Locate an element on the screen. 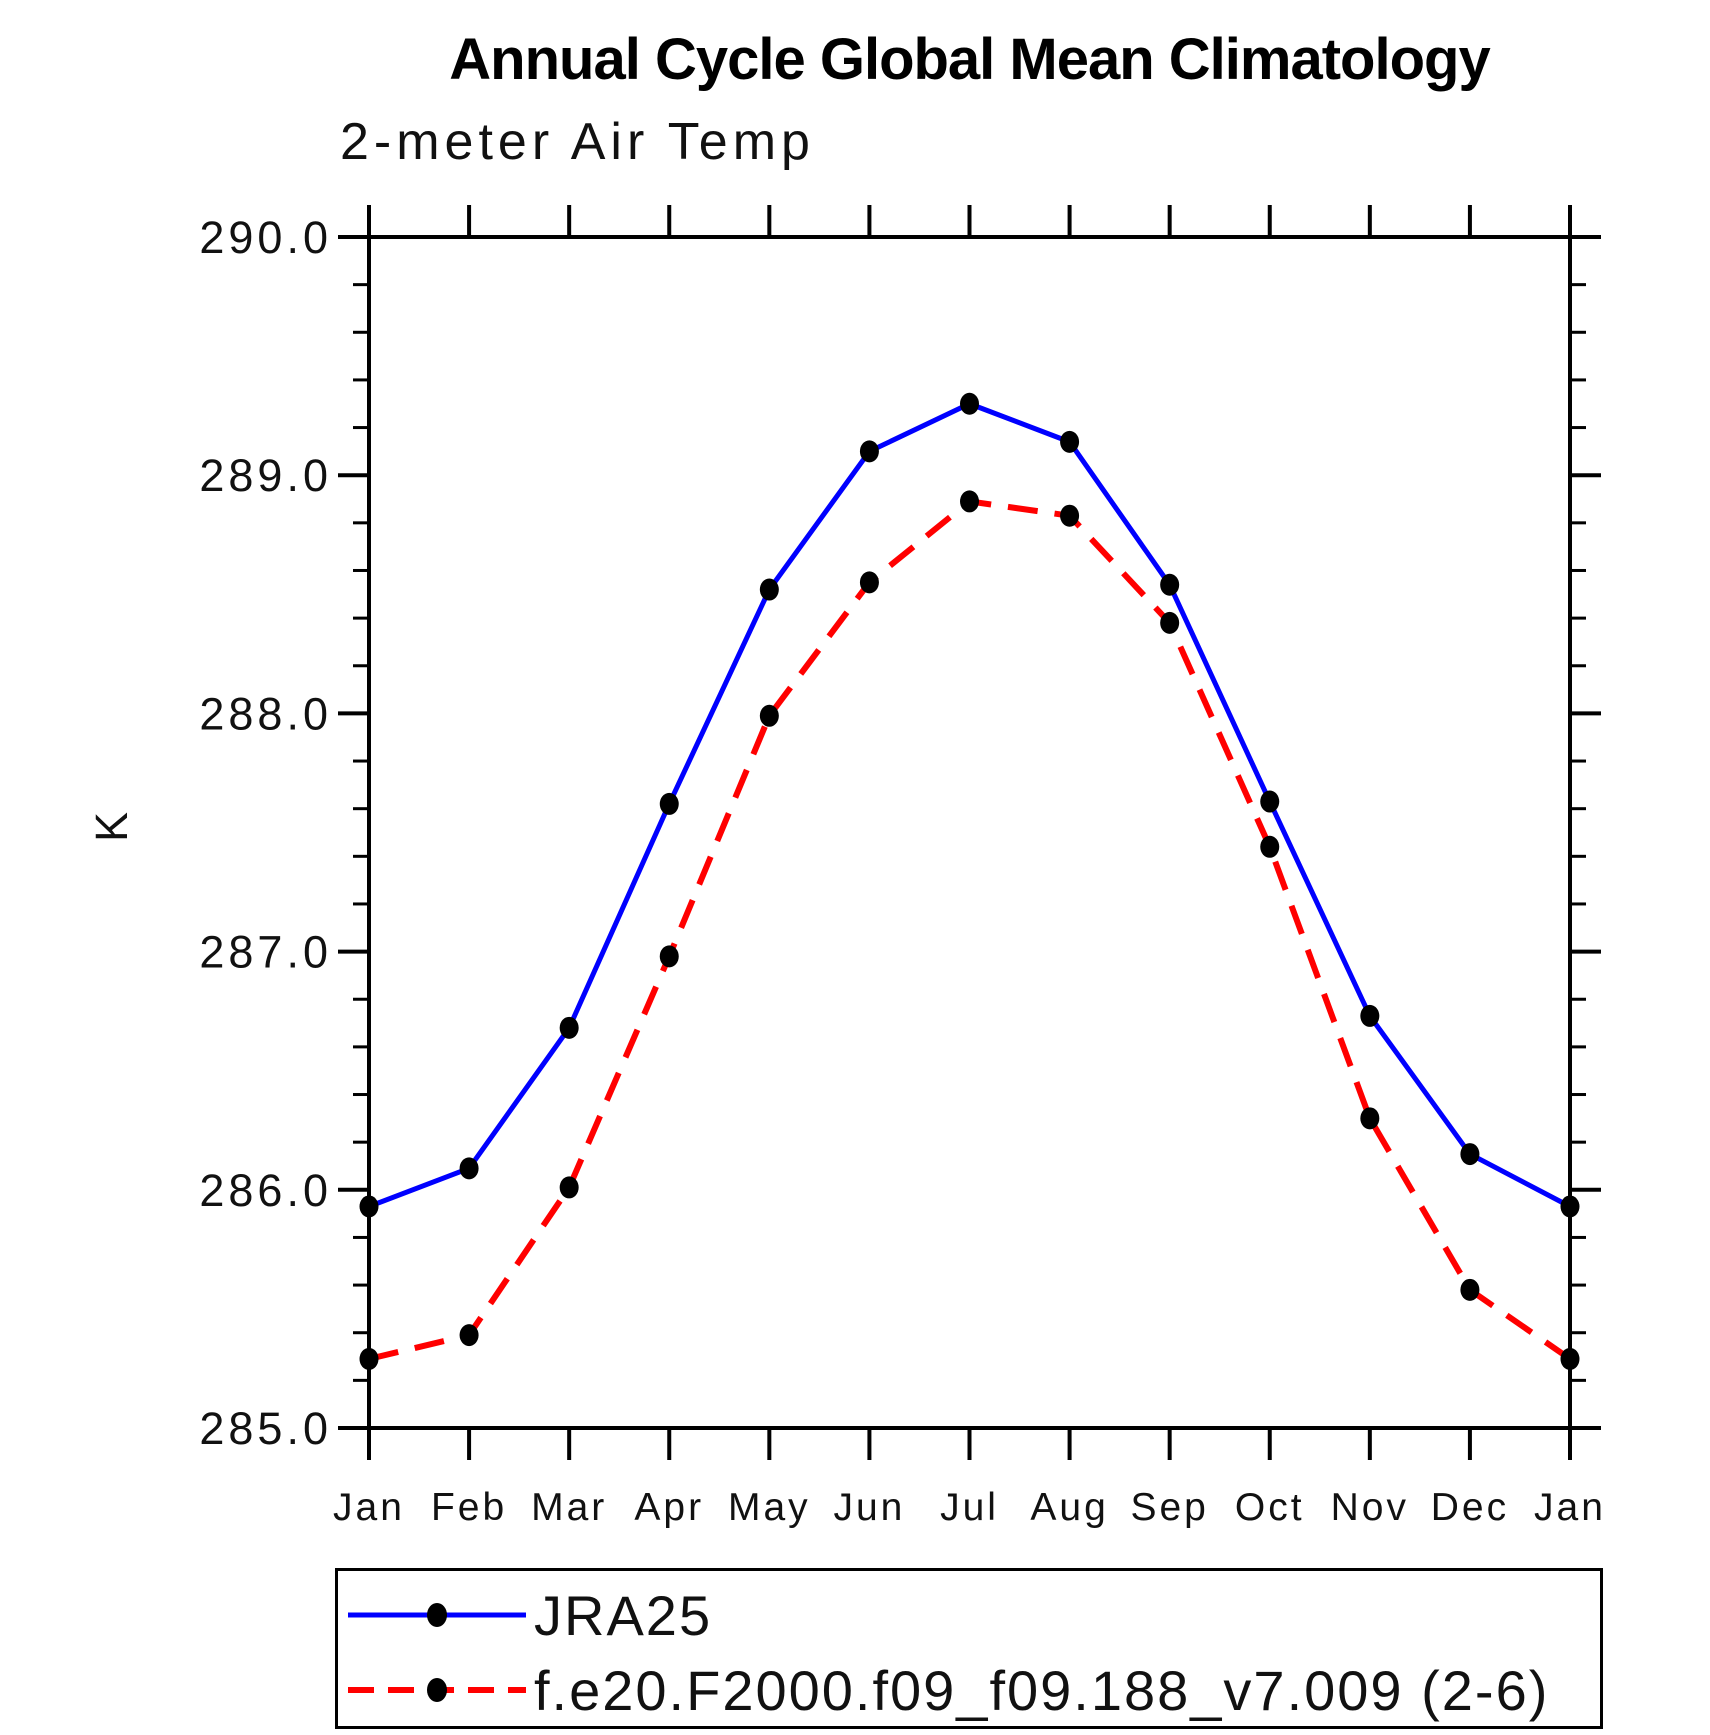 The height and width of the screenshot is (1735, 1710). y-tick-label: 289.0 is located at coordinates (265, 475).